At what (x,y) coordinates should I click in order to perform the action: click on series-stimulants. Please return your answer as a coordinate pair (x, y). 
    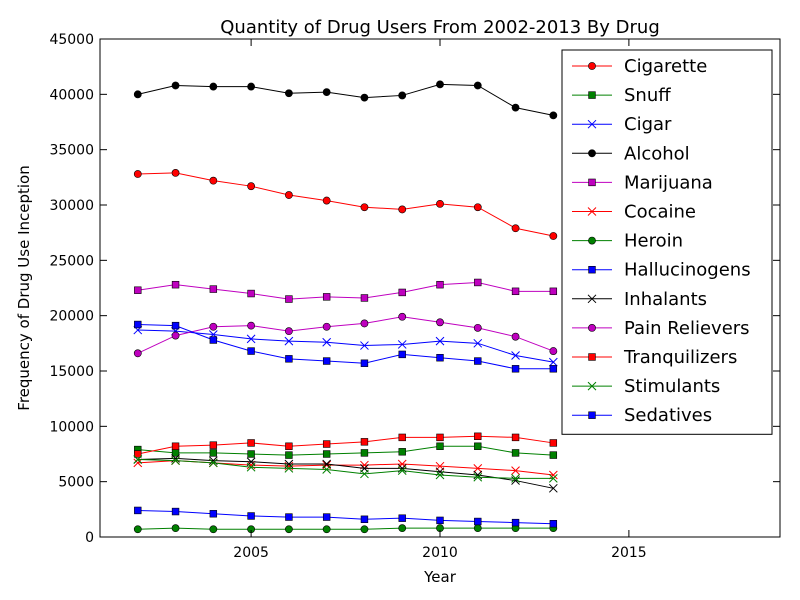
    Looking at the image, I should click on (345, 469).